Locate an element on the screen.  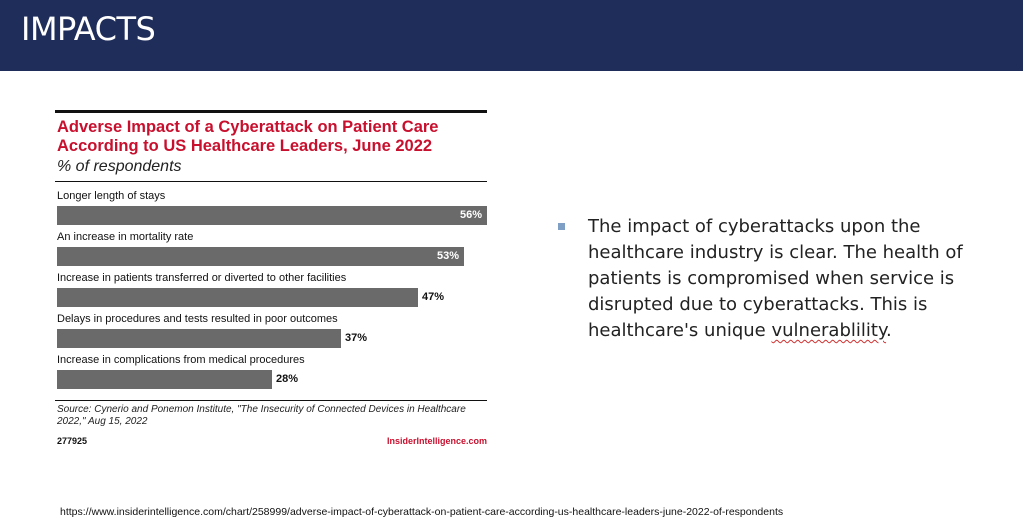
square-bullet-icon is located at coordinates (561, 226).